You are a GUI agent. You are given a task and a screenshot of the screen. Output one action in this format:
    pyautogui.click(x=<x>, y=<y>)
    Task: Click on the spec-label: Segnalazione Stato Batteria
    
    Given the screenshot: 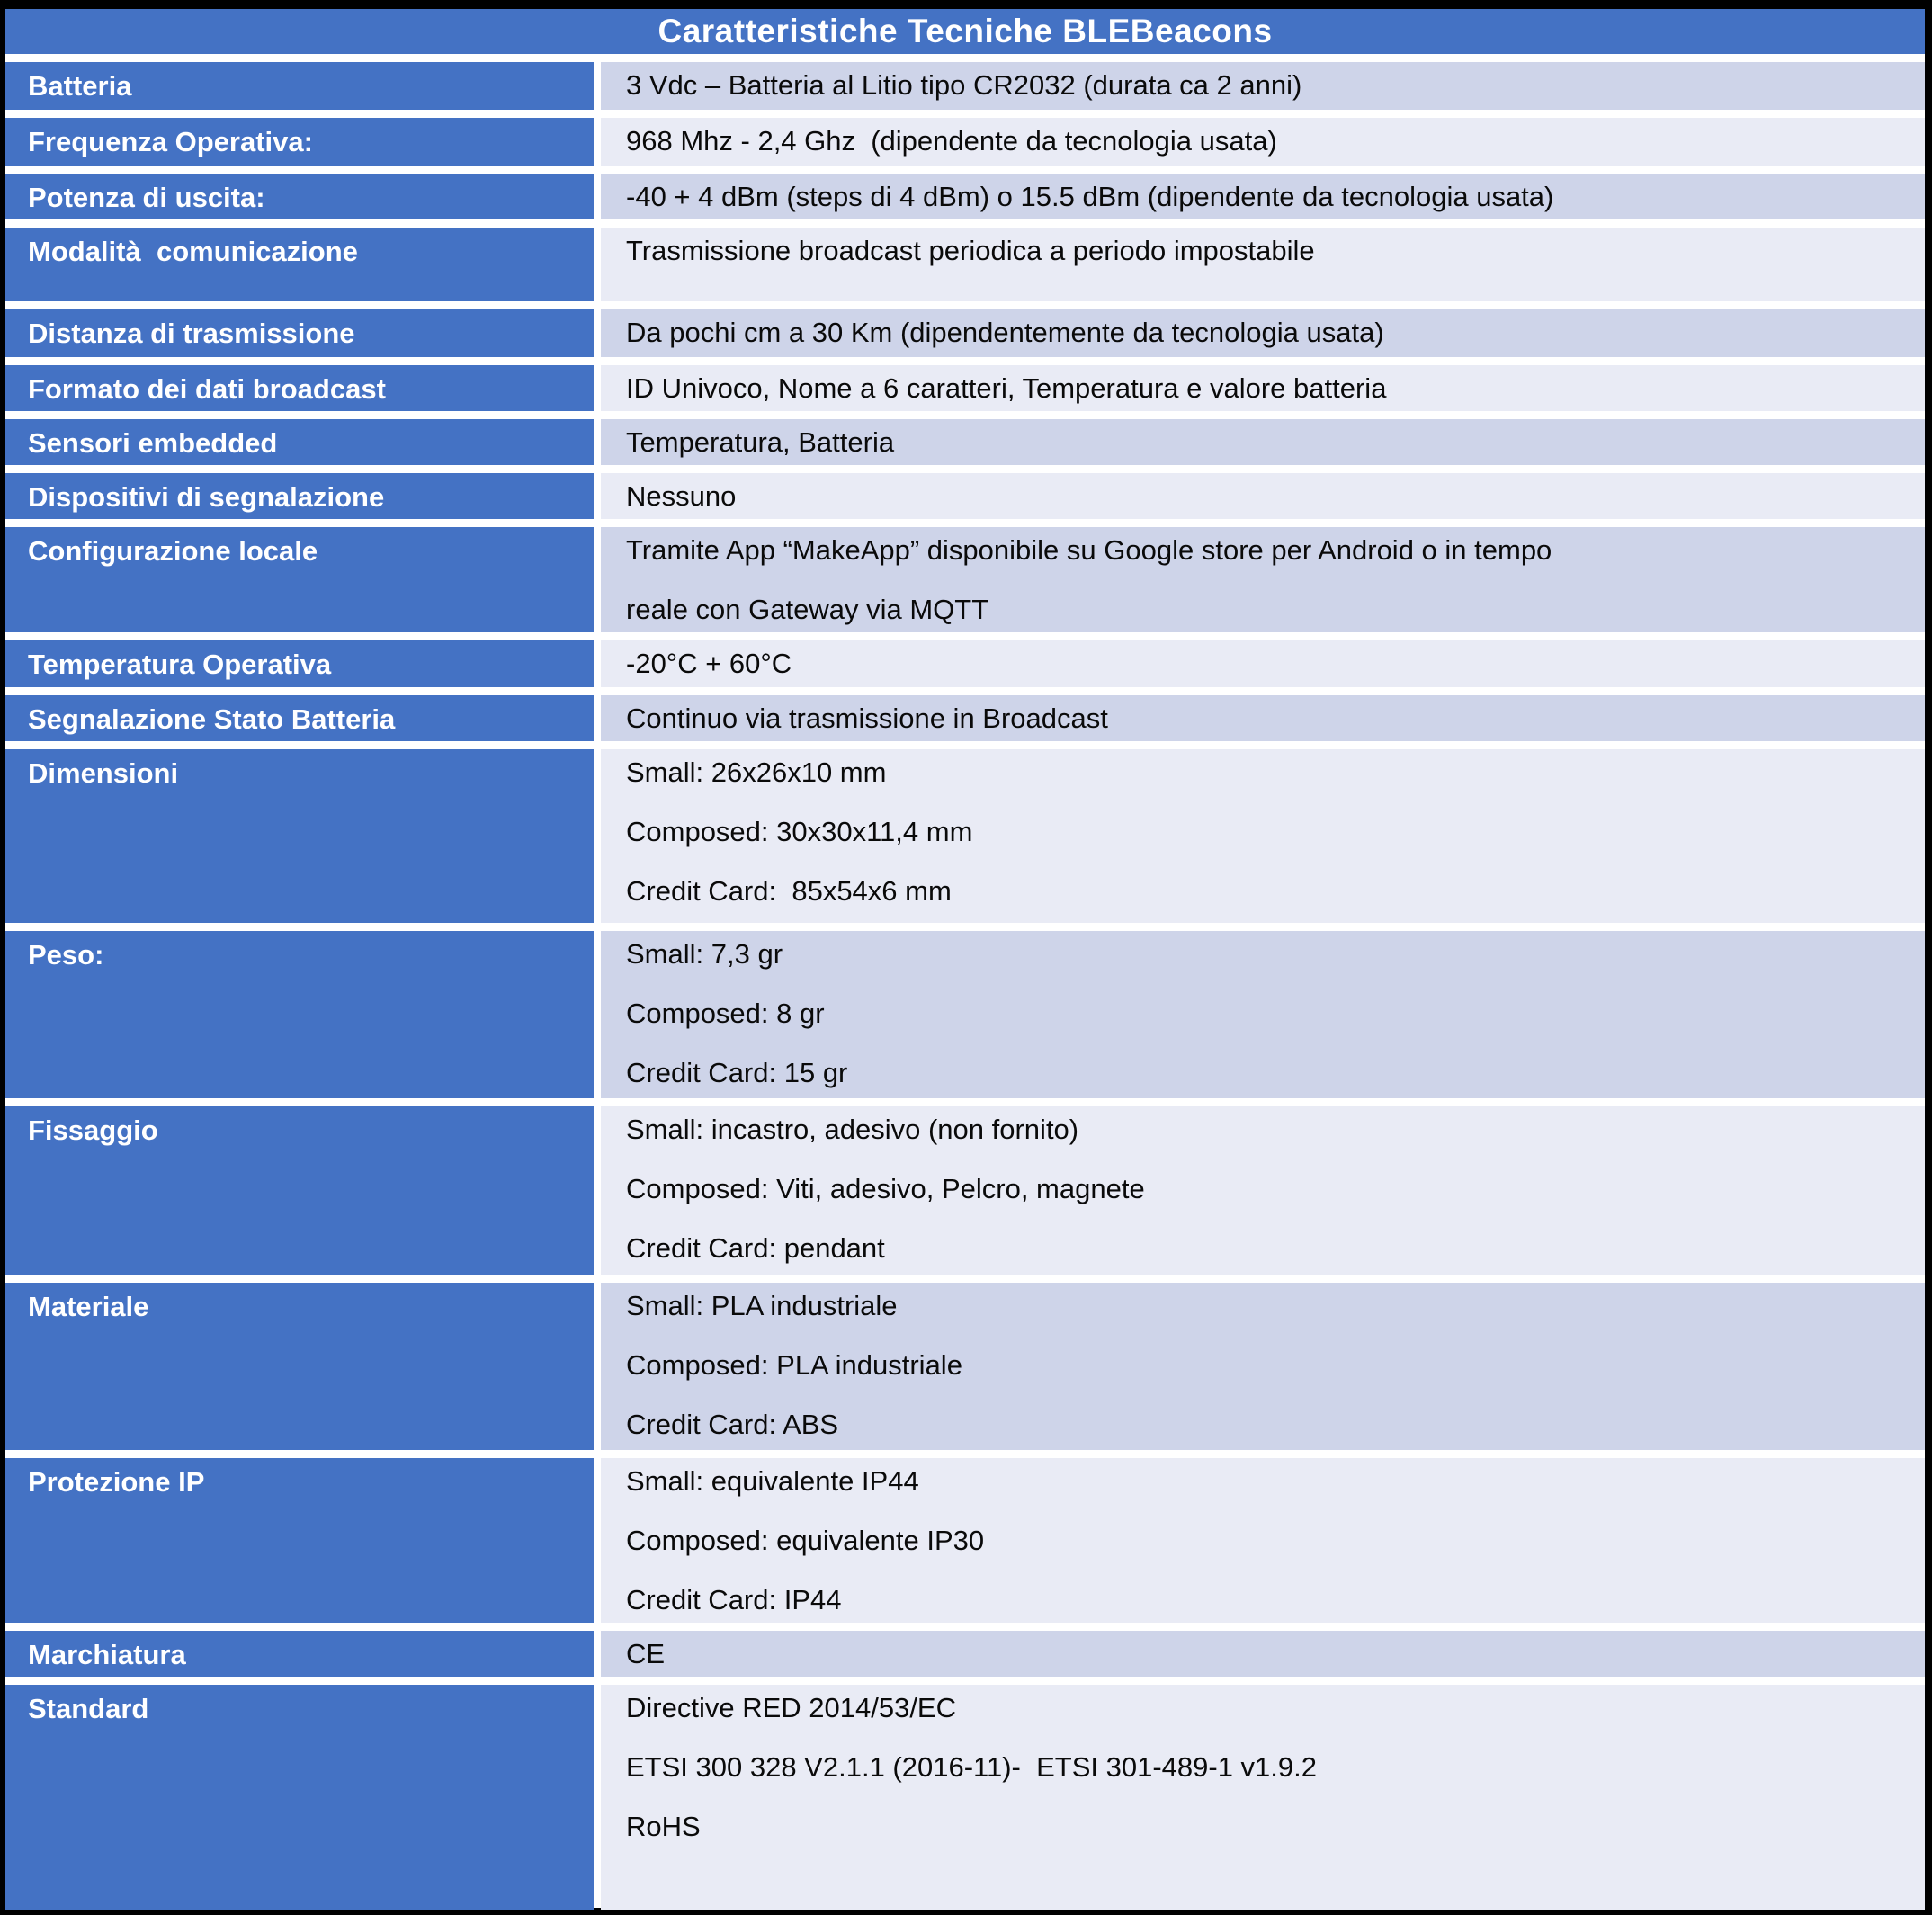 What is the action you would take?
    pyautogui.click(x=299, y=718)
    